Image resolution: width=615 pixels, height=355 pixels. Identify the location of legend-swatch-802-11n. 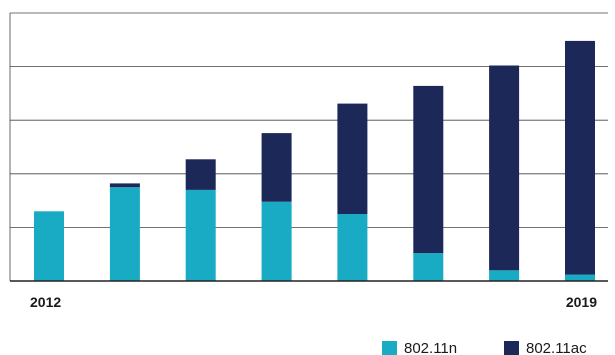
(389, 348).